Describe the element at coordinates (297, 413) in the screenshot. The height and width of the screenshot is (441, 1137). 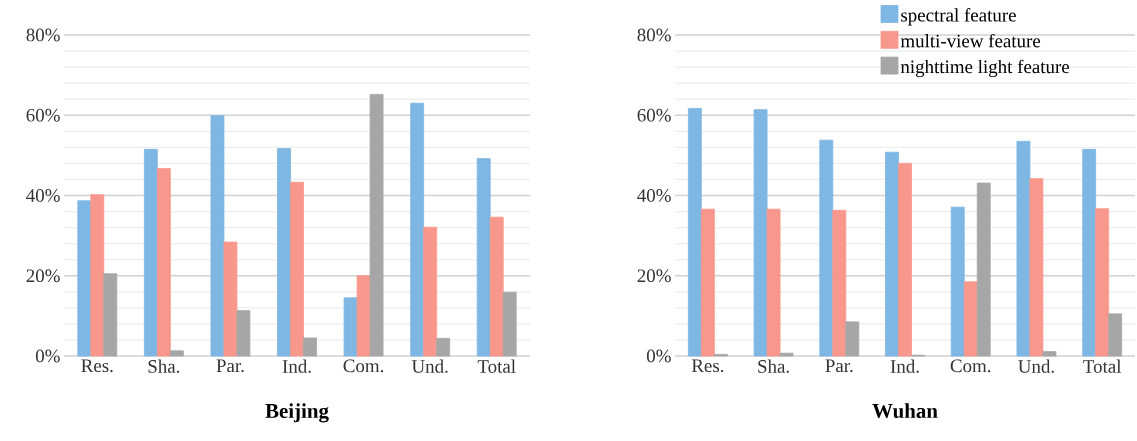
I see `text: Beijing` at that location.